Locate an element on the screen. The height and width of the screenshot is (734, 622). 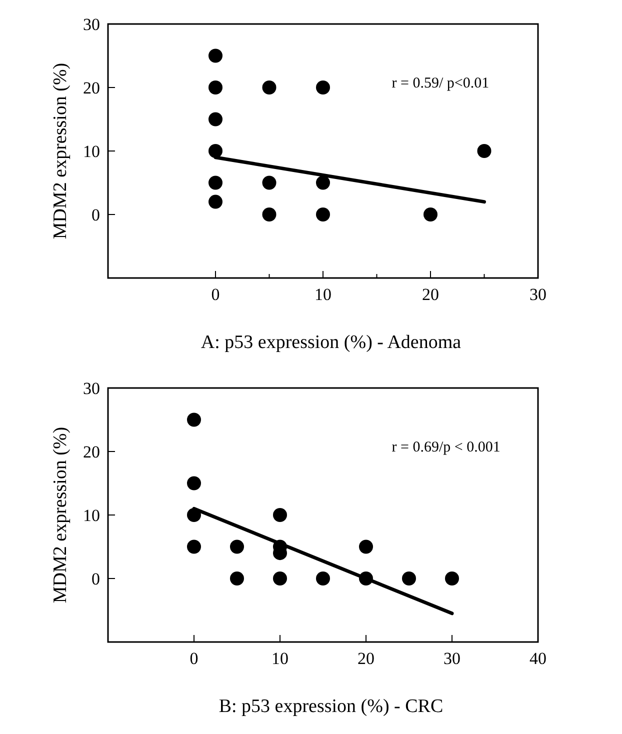
annotation: r = 0.59/ p<0.01 is located at coordinates (441, 84).